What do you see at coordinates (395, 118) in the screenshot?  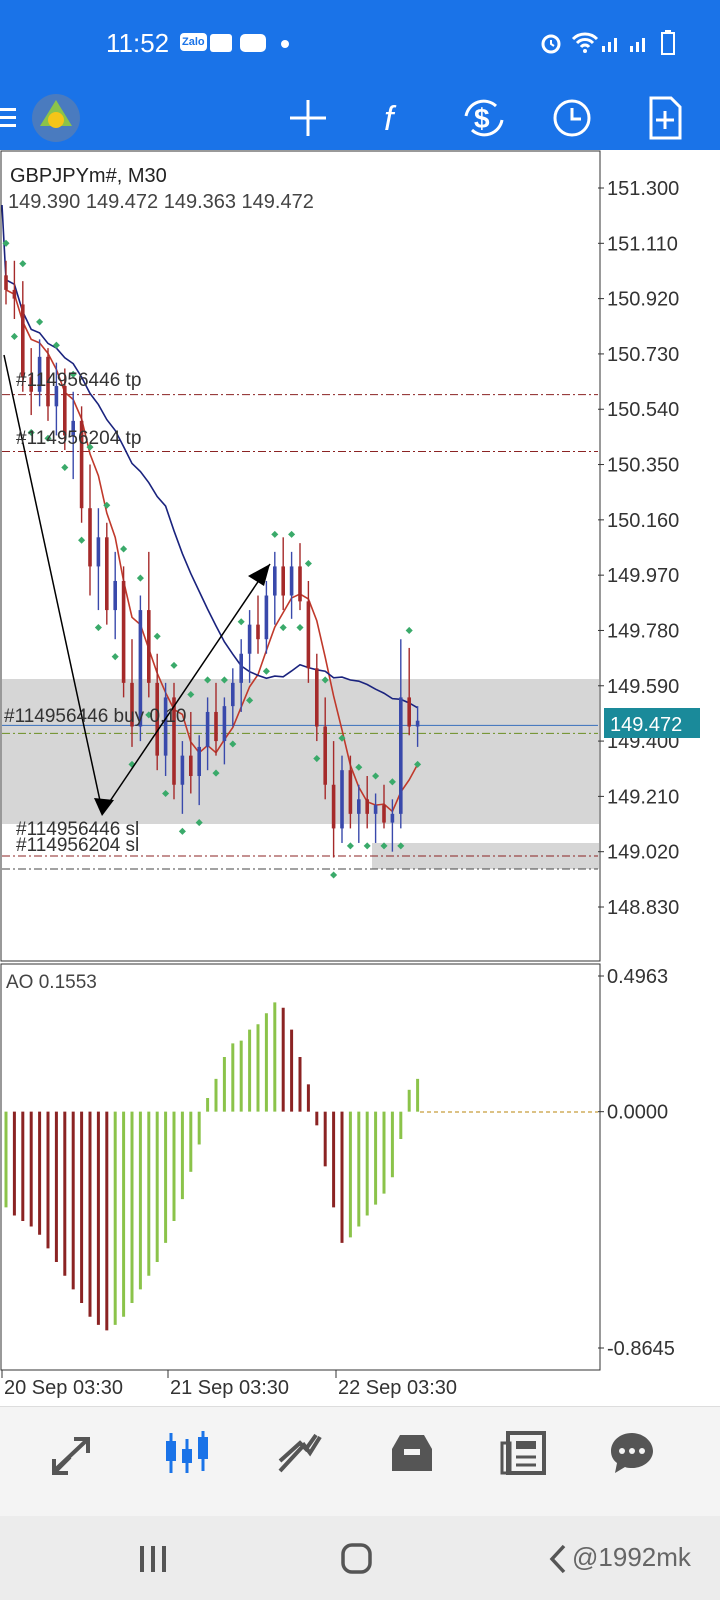 I see `indicator-f-icon: f` at bounding box center [395, 118].